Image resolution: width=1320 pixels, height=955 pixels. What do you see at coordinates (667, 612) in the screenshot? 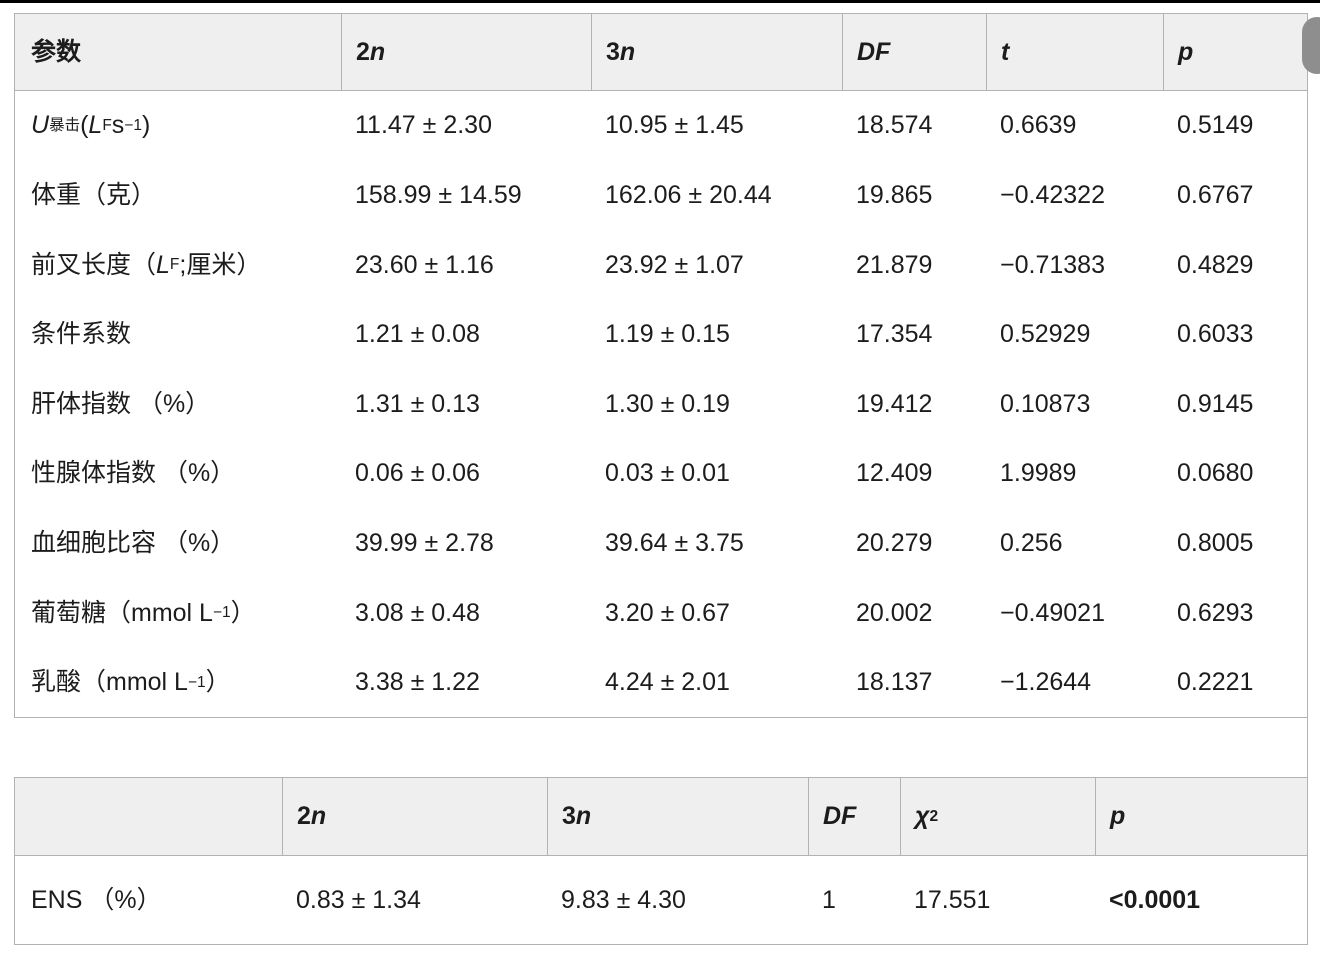
I see `table-cell: 3.20 ± 0.67` at bounding box center [667, 612].